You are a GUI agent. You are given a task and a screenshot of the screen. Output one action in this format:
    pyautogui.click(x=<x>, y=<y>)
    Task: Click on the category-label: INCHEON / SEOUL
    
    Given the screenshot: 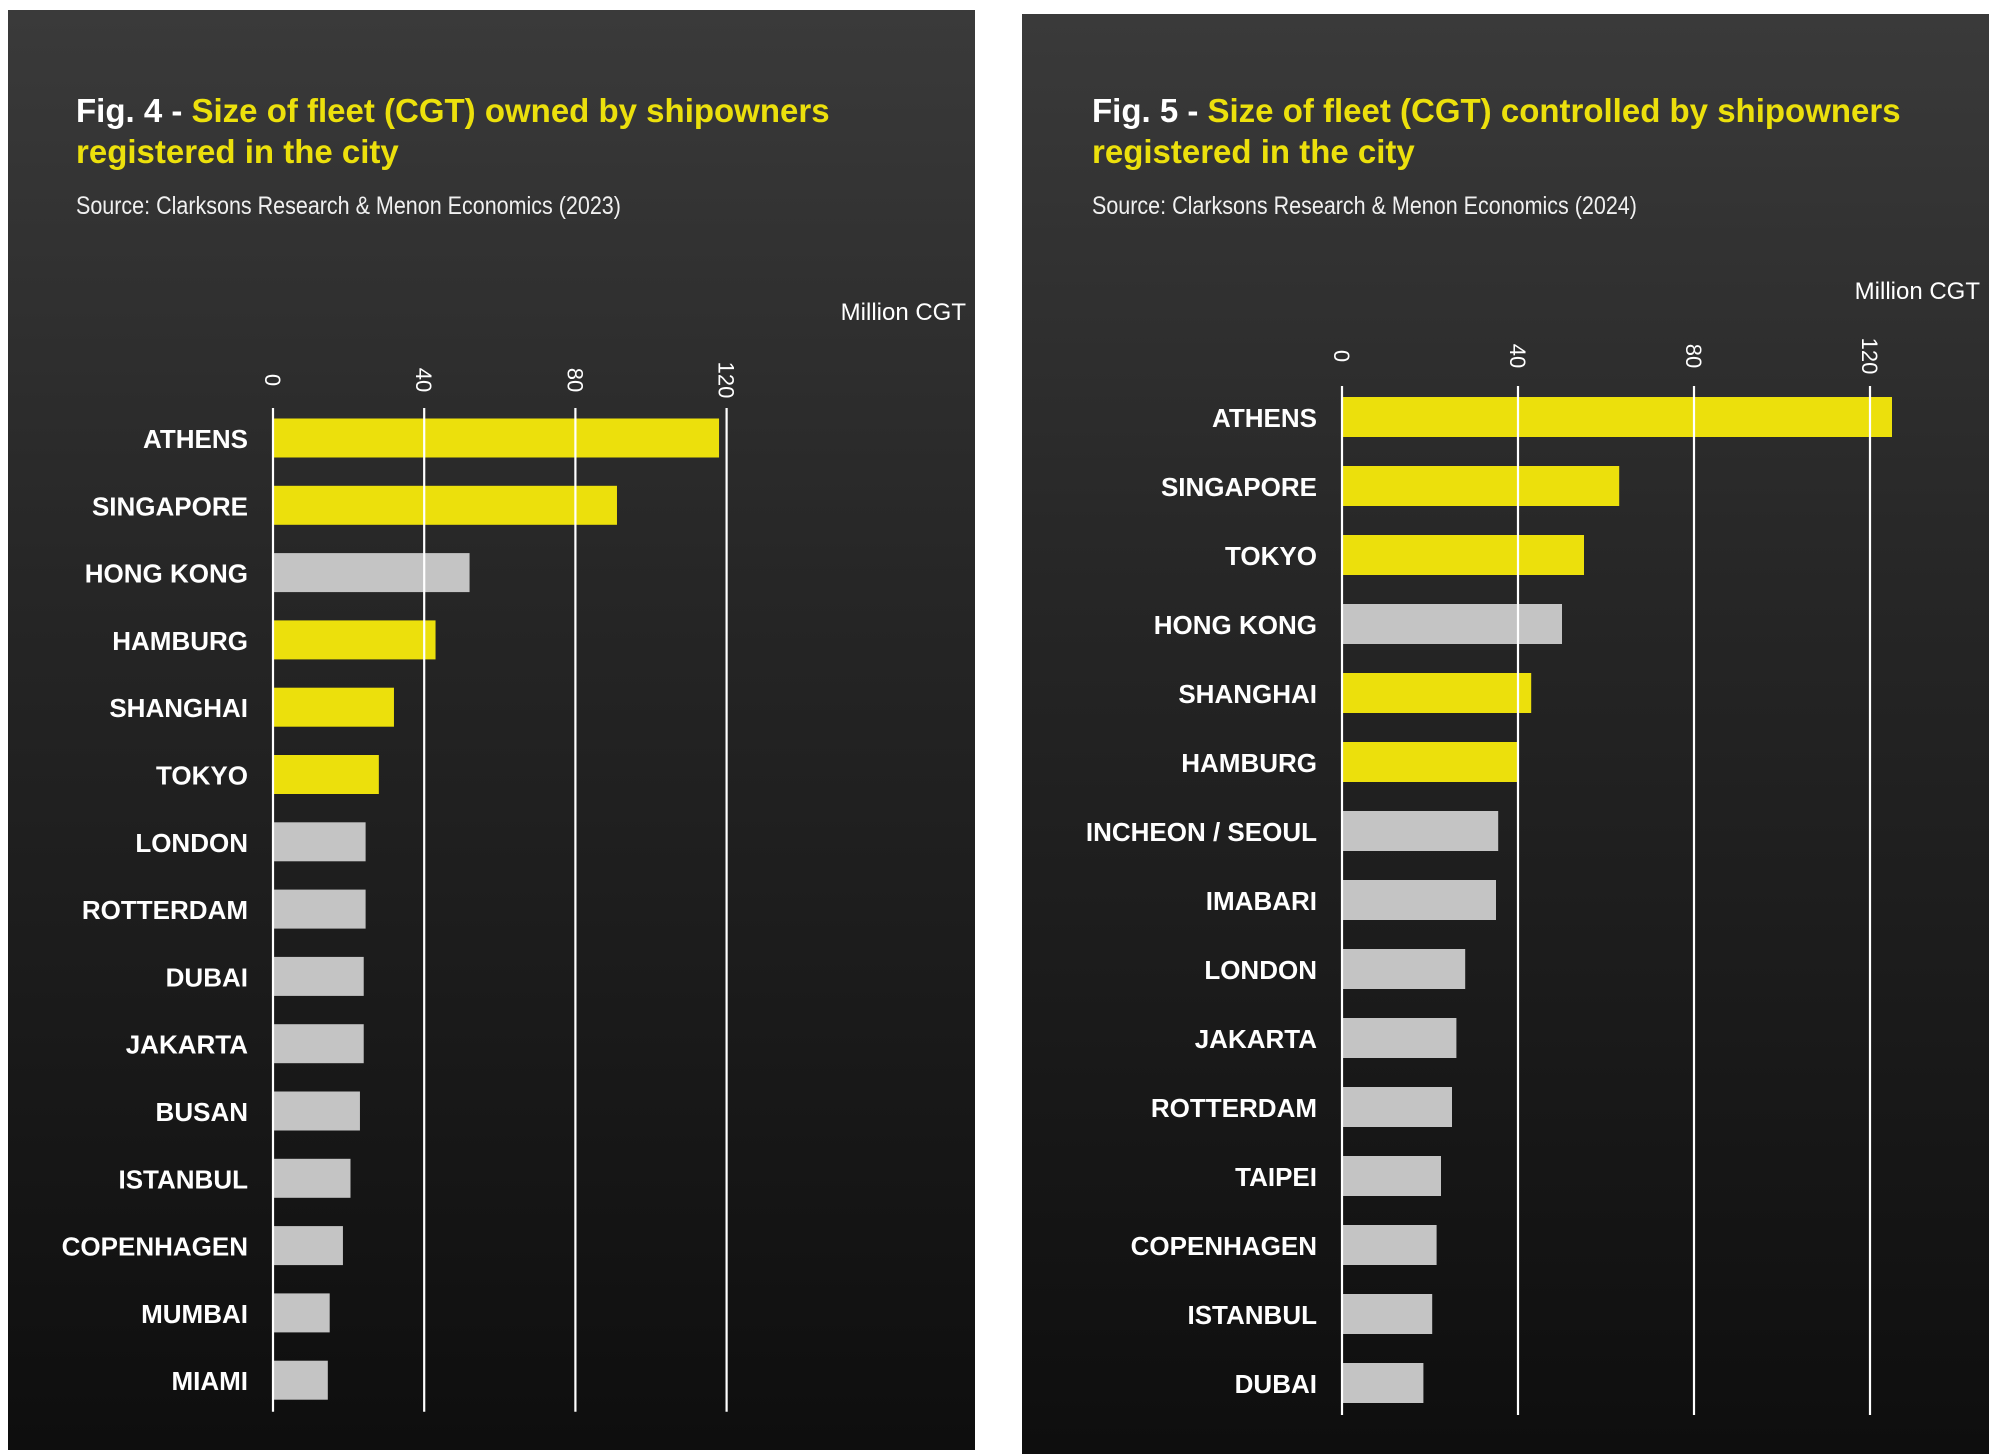 What is the action you would take?
    pyautogui.click(x=1201, y=832)
    